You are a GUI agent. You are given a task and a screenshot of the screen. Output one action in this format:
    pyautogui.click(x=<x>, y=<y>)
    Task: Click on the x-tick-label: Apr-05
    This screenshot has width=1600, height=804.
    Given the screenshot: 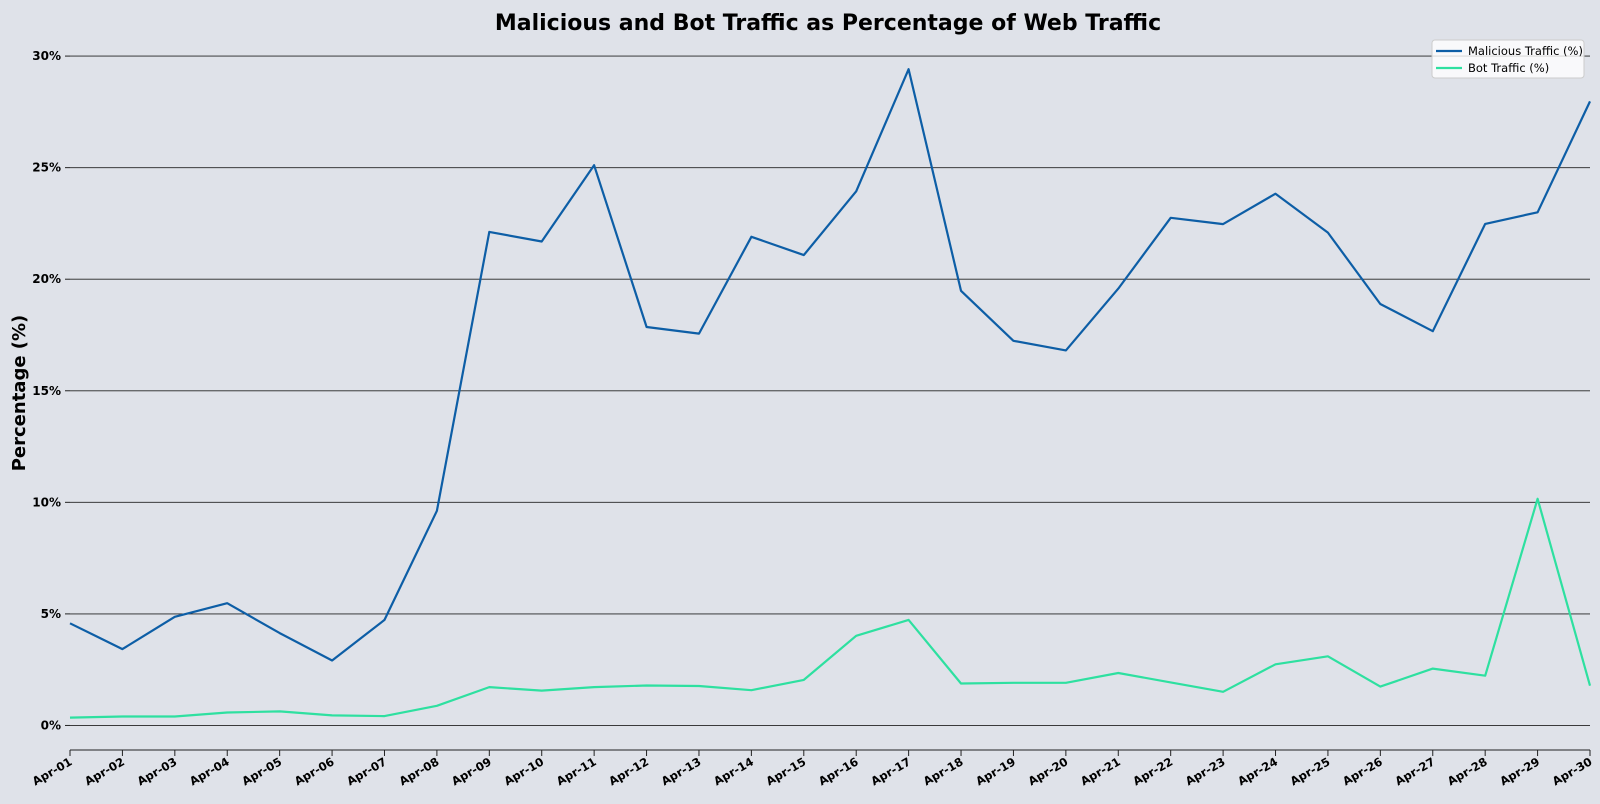 What is the action you would take?
    pyautogui.click(x=261, y=771)
    